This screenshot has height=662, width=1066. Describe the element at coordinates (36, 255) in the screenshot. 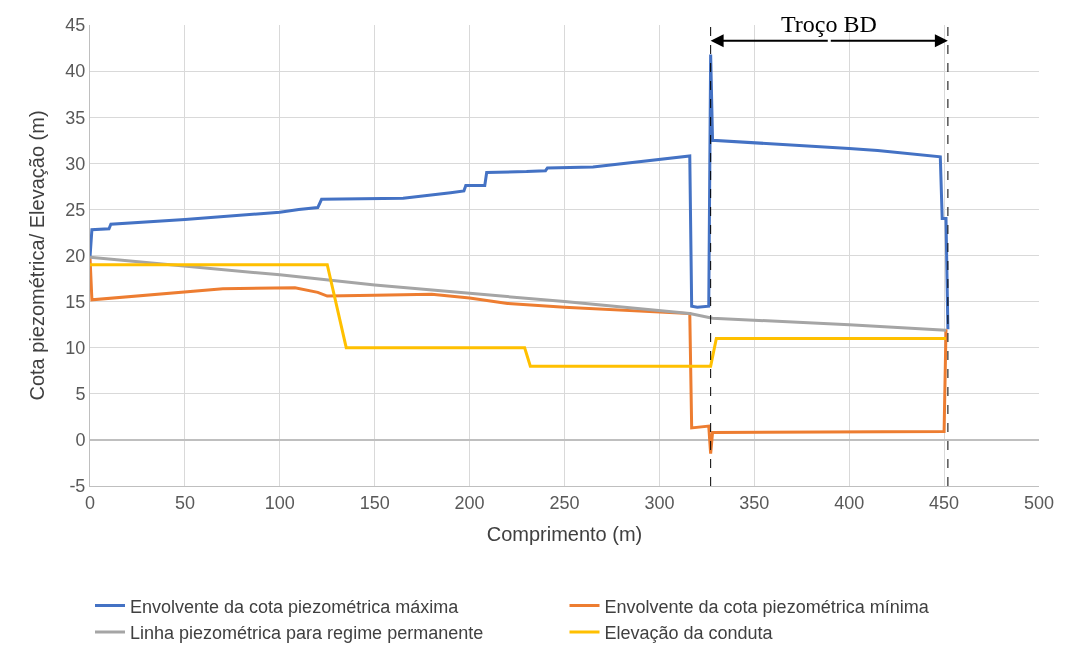

I see `y-axis-title: Cota piezométrica/ Elevação (m)` at that location.